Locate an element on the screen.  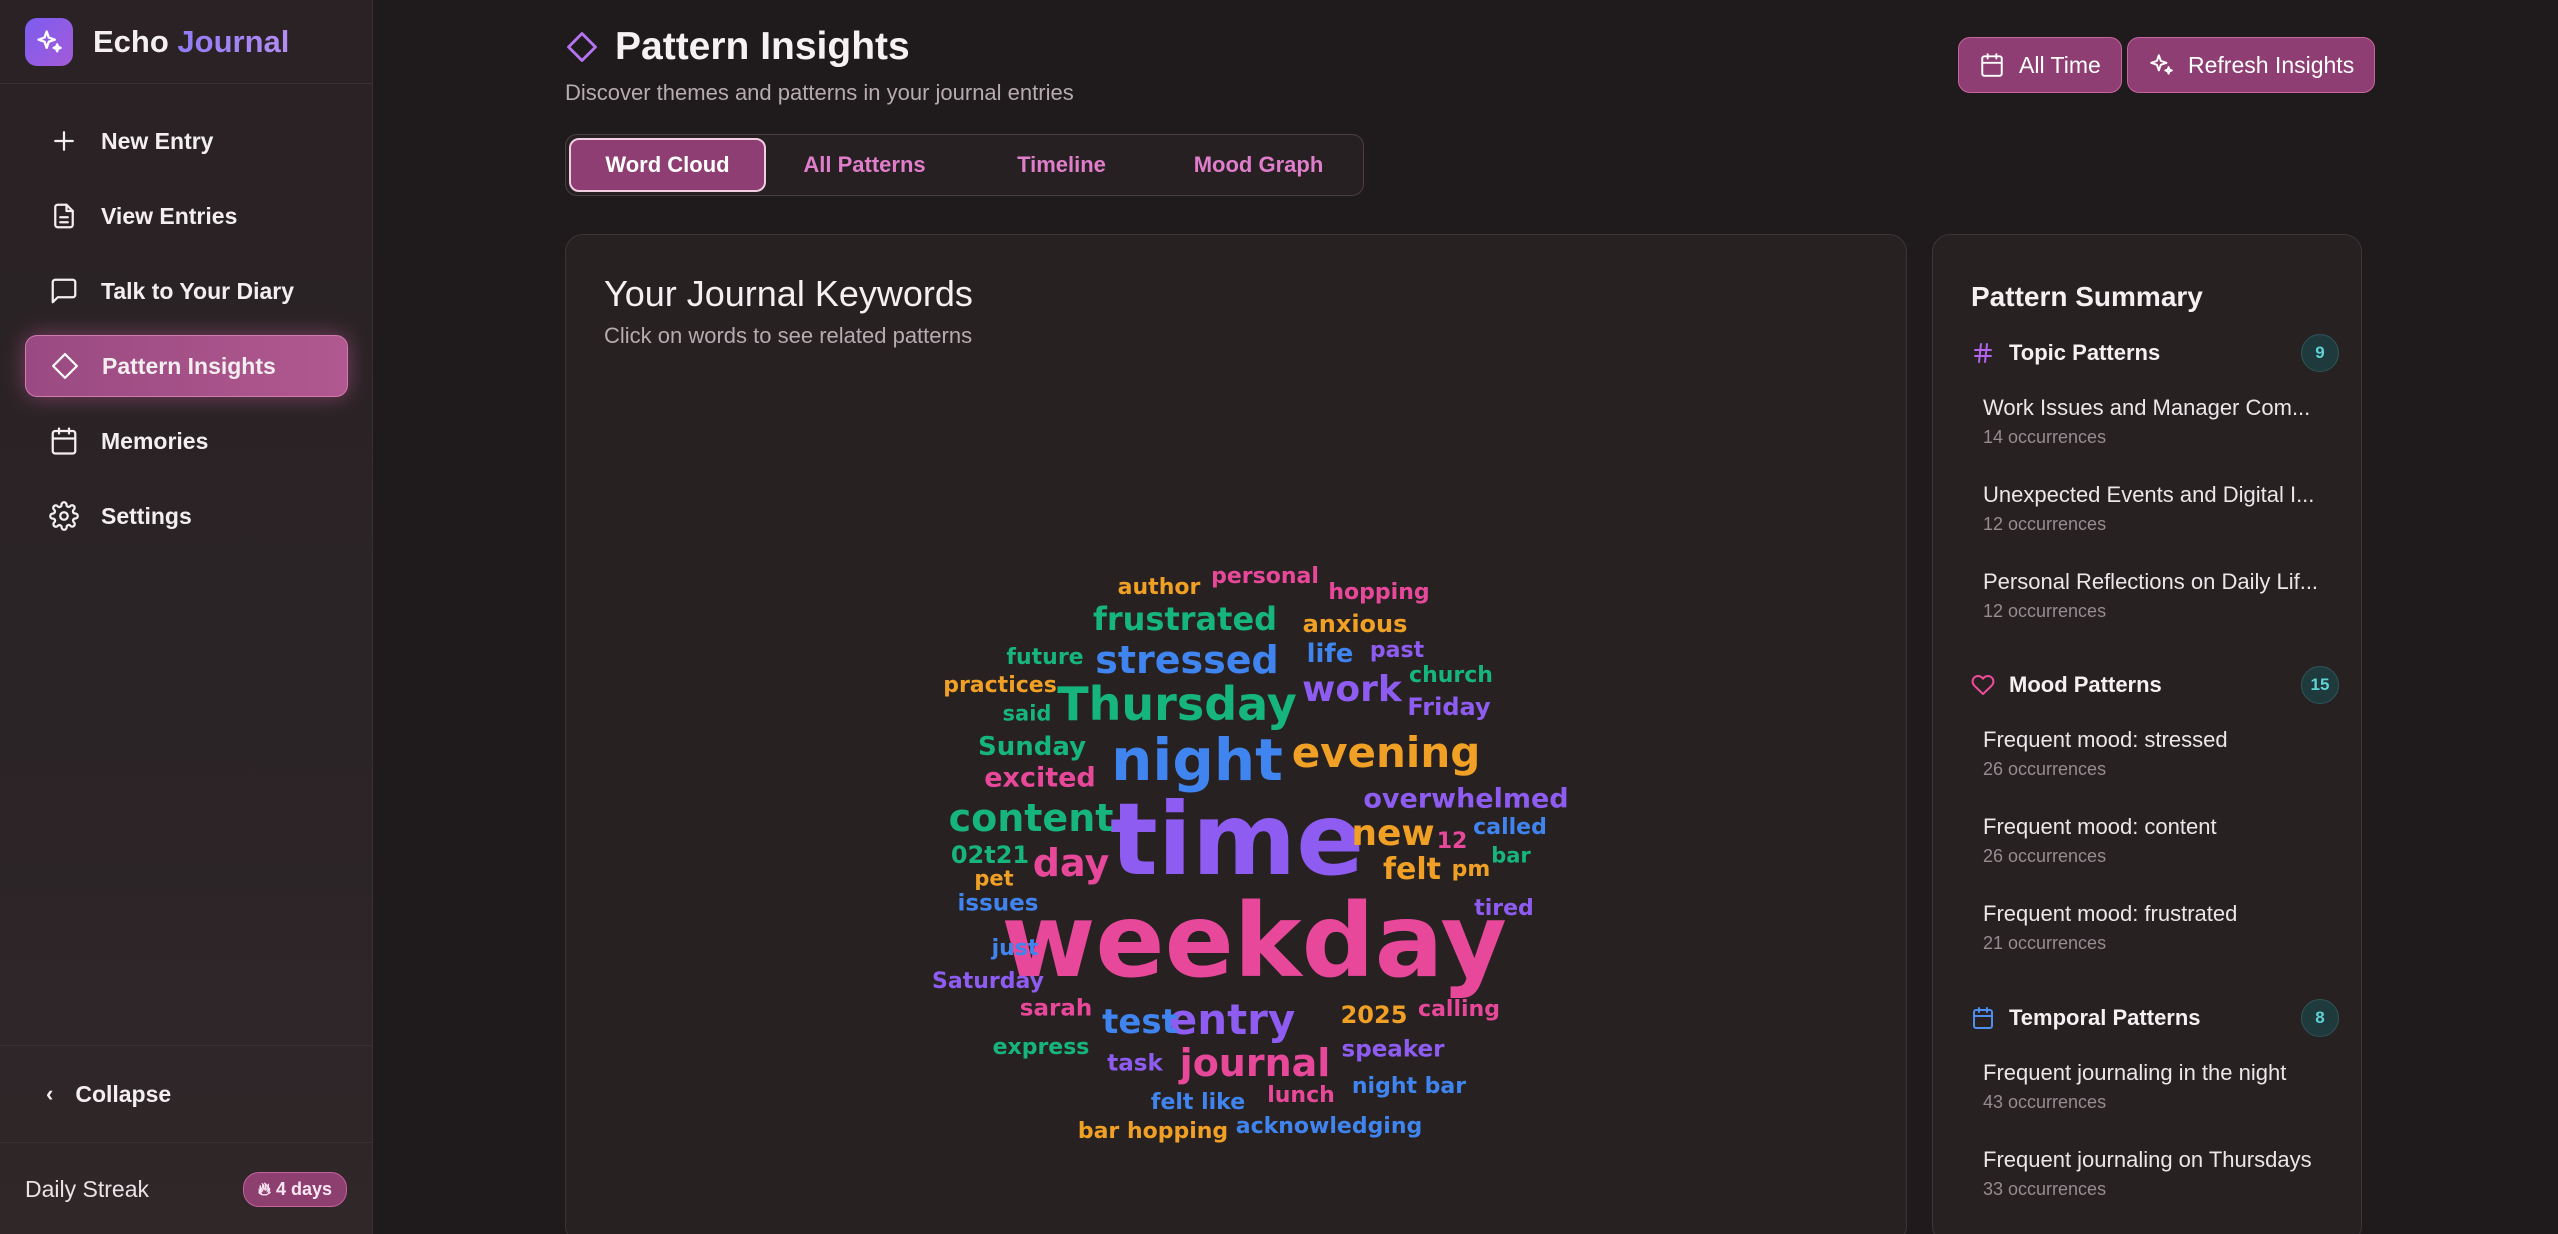
keyword: bar is located at coordinates (1511, 855).